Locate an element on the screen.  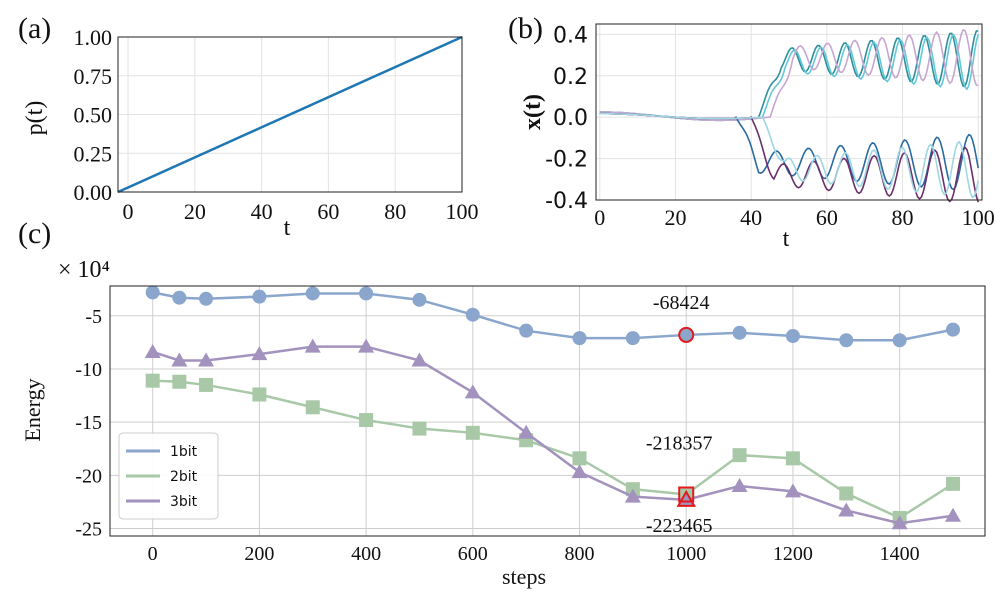
panel-c-xtick-label: 1000 is located at coordinates (686, 554).